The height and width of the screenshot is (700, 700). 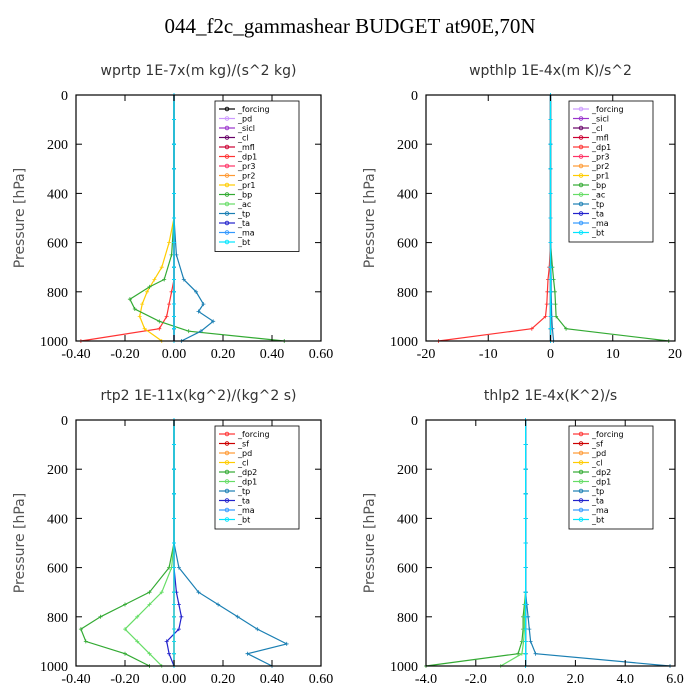 What do you see at coordinates (550, 71) in the screenshot?
I see `panel-title: wpthlp 1E-4x(m K)/s^2` at bounding box center [550, 71].